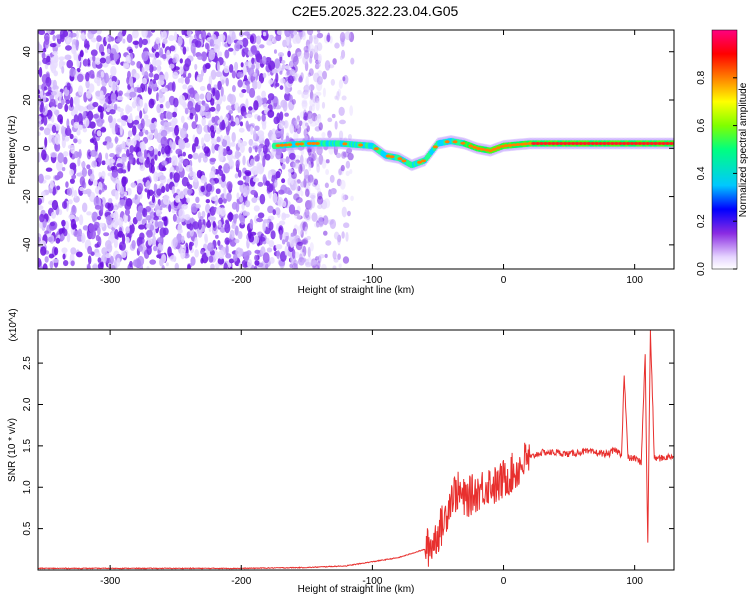  What do you see at coordinates (110, 581) in the screenshot?
I see `x-tick-label: -300` at bounding box center [110, 581].